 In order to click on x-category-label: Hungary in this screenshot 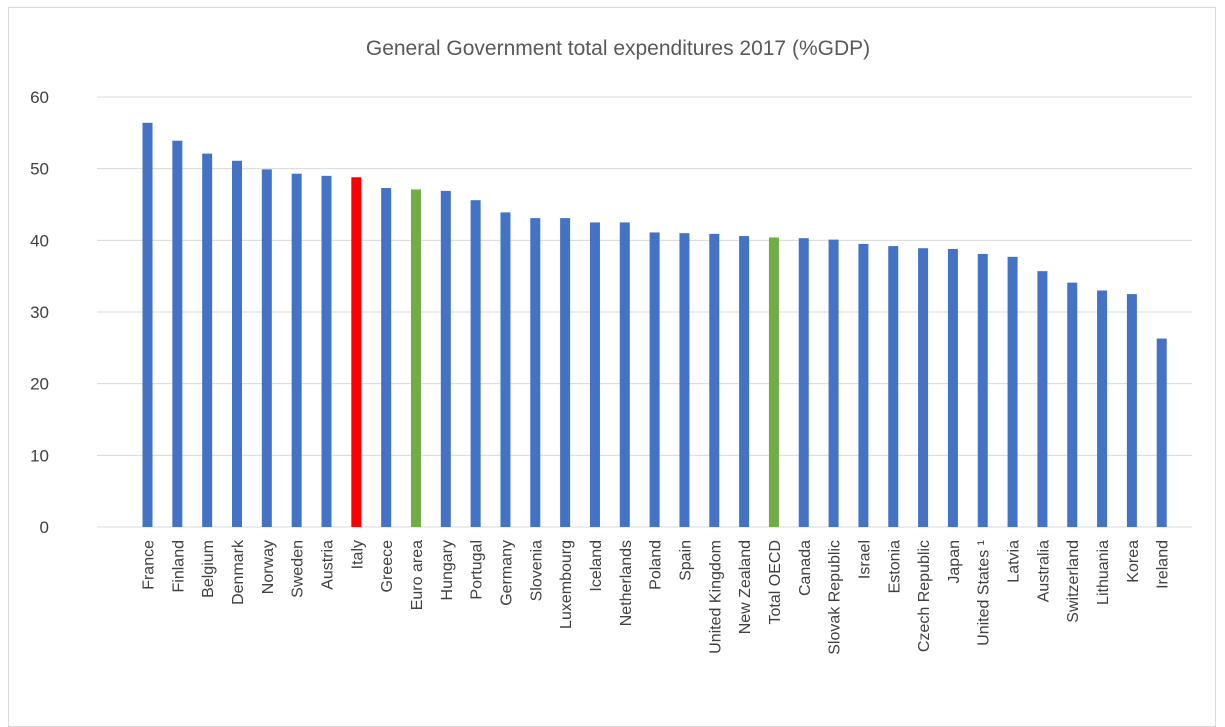, I will do `click(447, 570)`.